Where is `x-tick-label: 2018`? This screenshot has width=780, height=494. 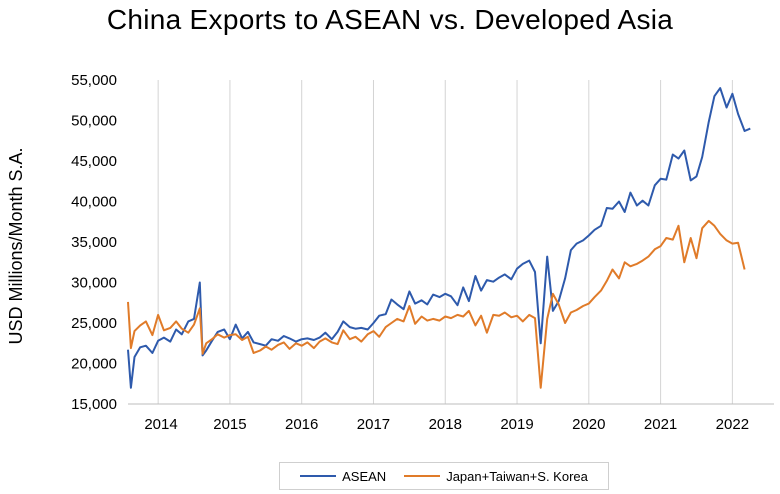 x-tick-label: 2018 is located at coordinates (445, 424).